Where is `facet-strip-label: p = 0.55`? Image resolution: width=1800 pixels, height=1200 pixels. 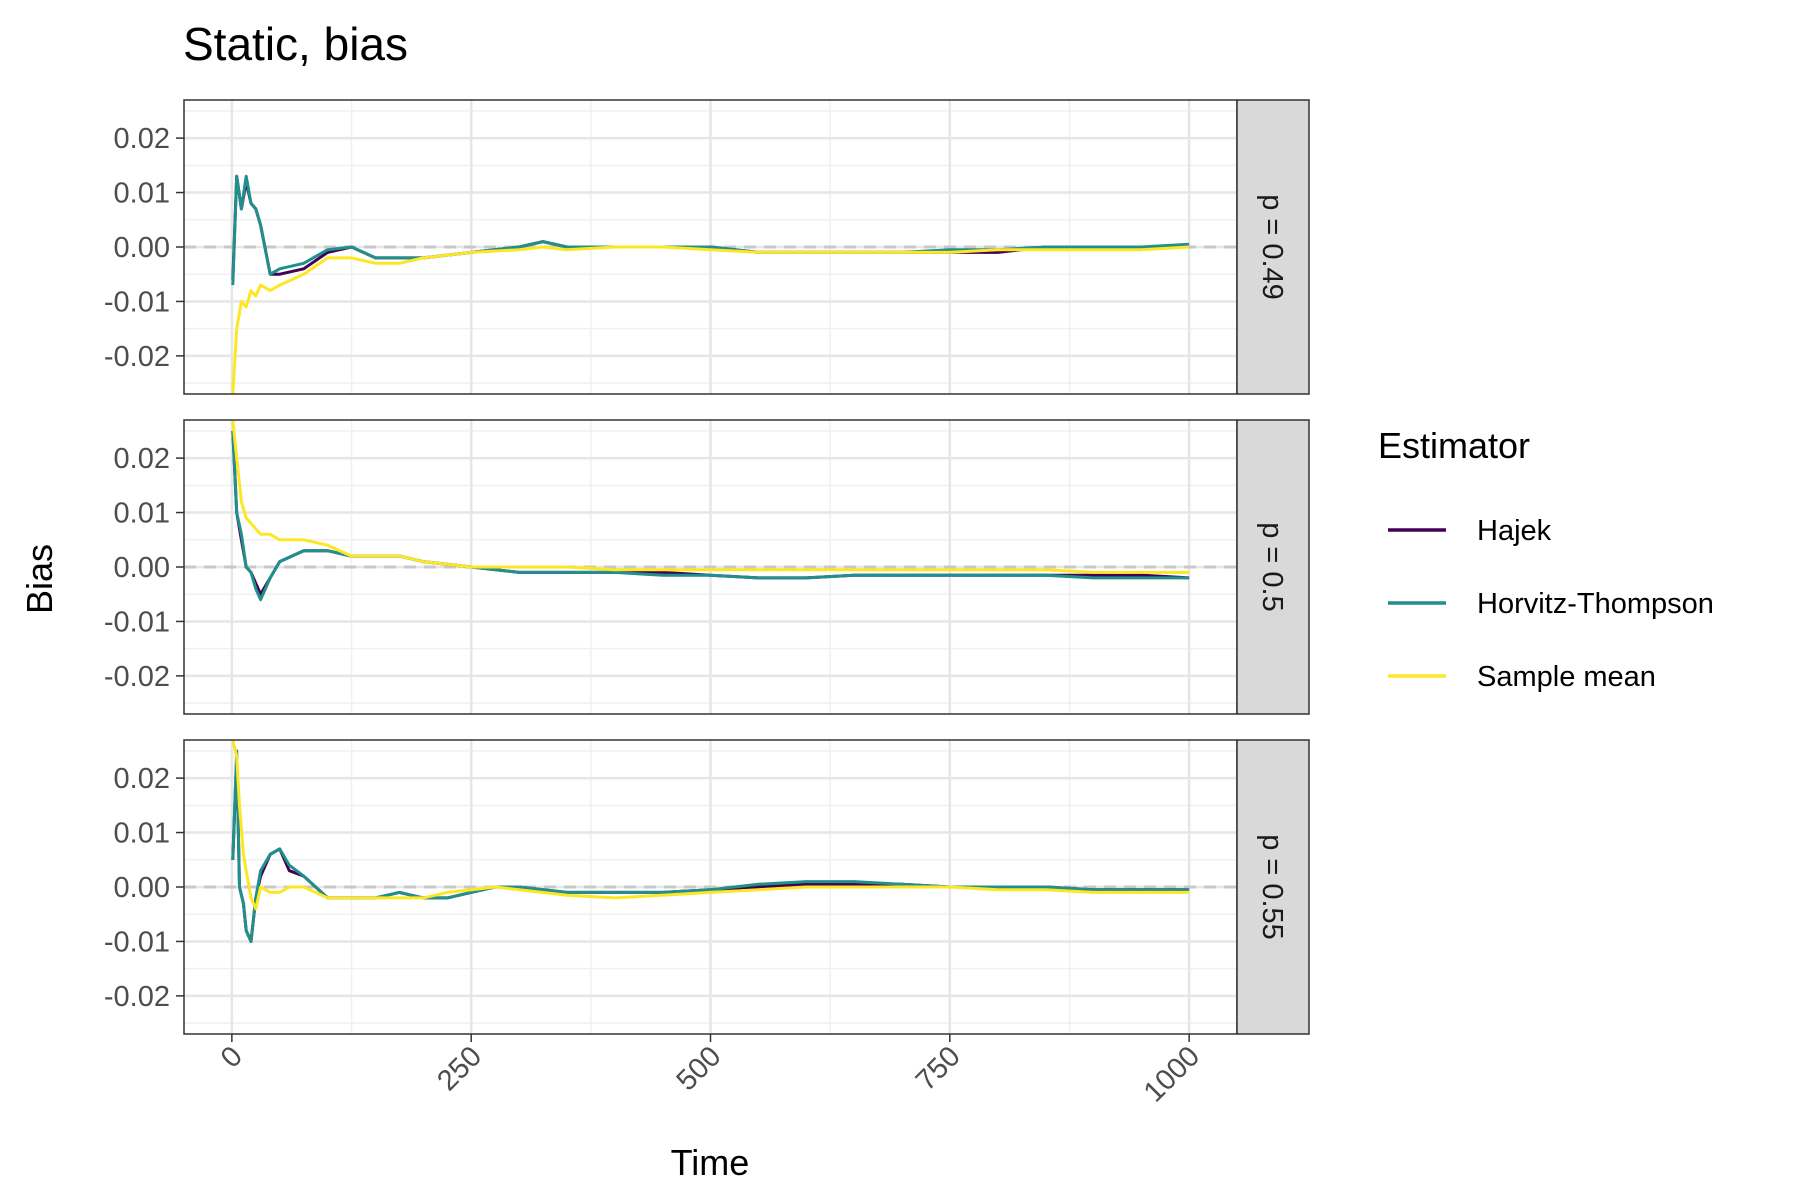 facet-strip-label: p = 0.55 is located at coordinates (1272, 887).